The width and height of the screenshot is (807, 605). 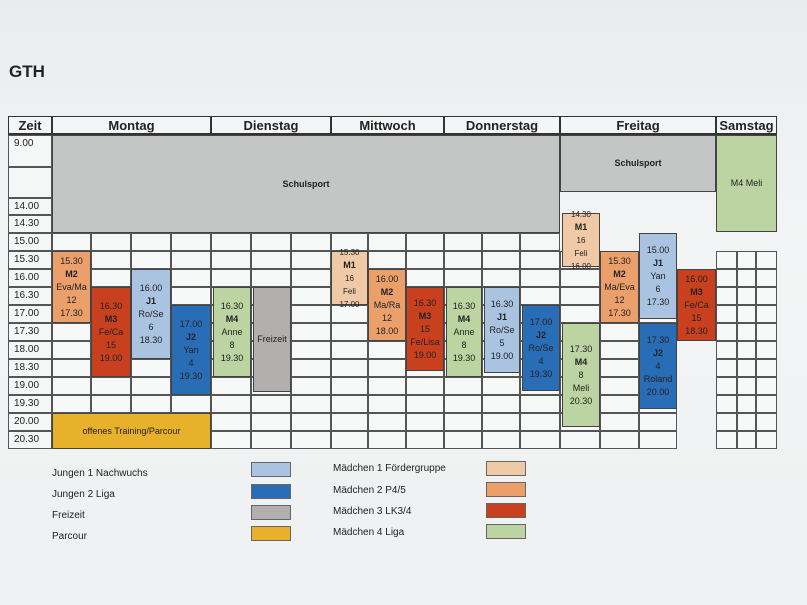 I want to click on block-line: Ma/Eva, so click(x=619, y=286).